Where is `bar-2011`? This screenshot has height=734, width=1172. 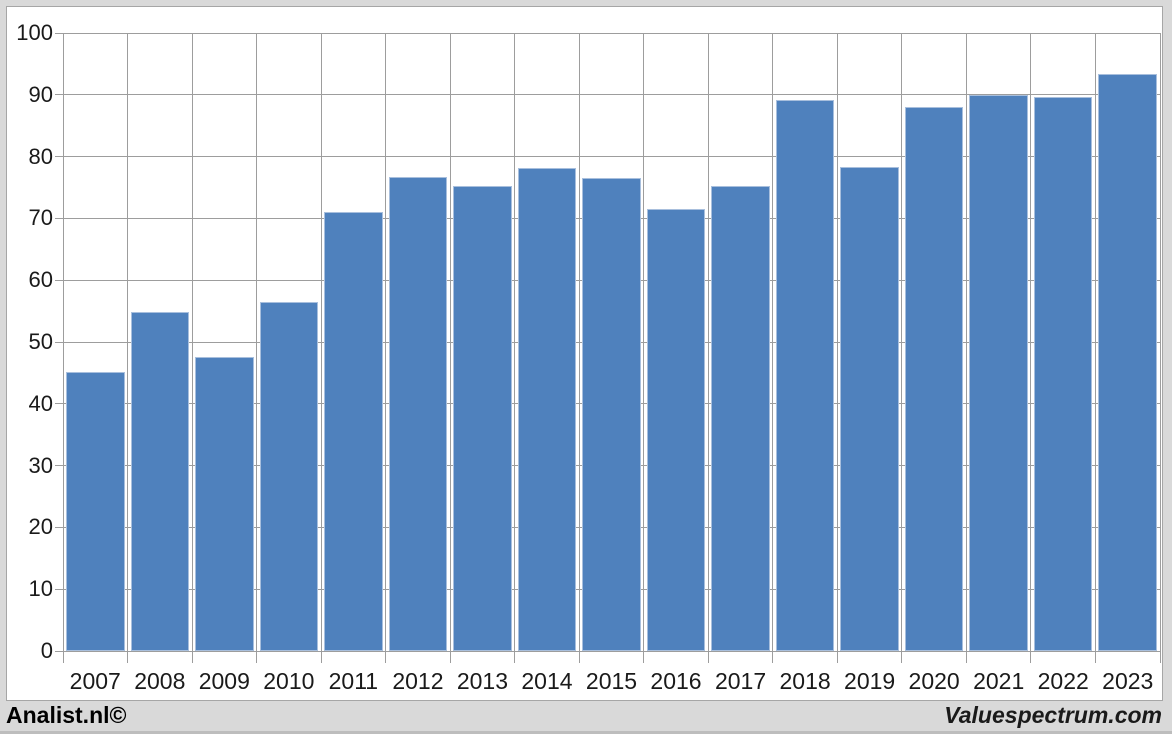
bar-2011 is located at coordinates (353, 431).